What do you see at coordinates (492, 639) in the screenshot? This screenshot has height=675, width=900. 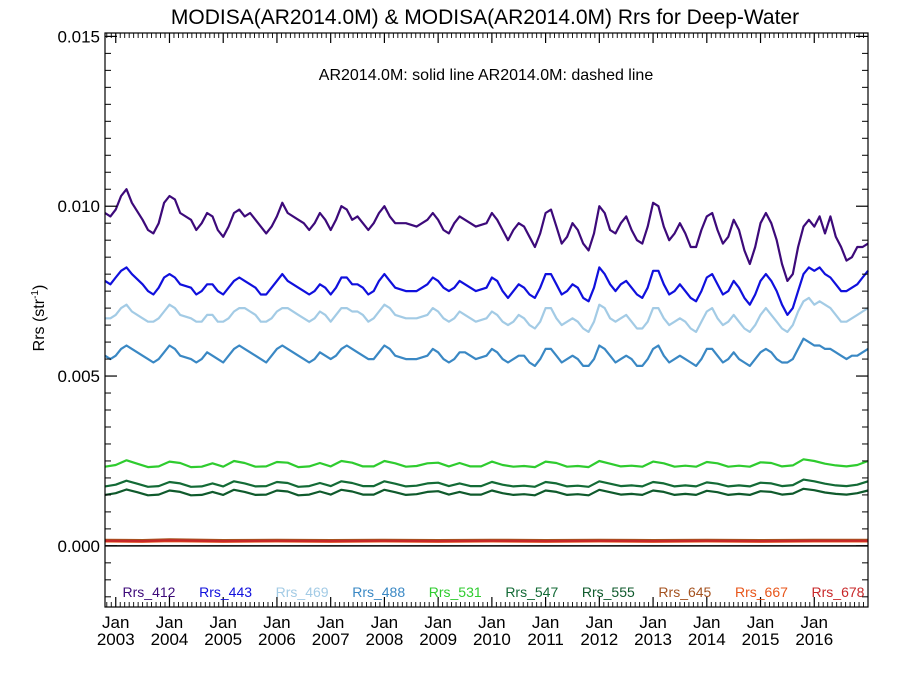 I see `x-tick-label-year: 2010` at bounding box center [492, 639].